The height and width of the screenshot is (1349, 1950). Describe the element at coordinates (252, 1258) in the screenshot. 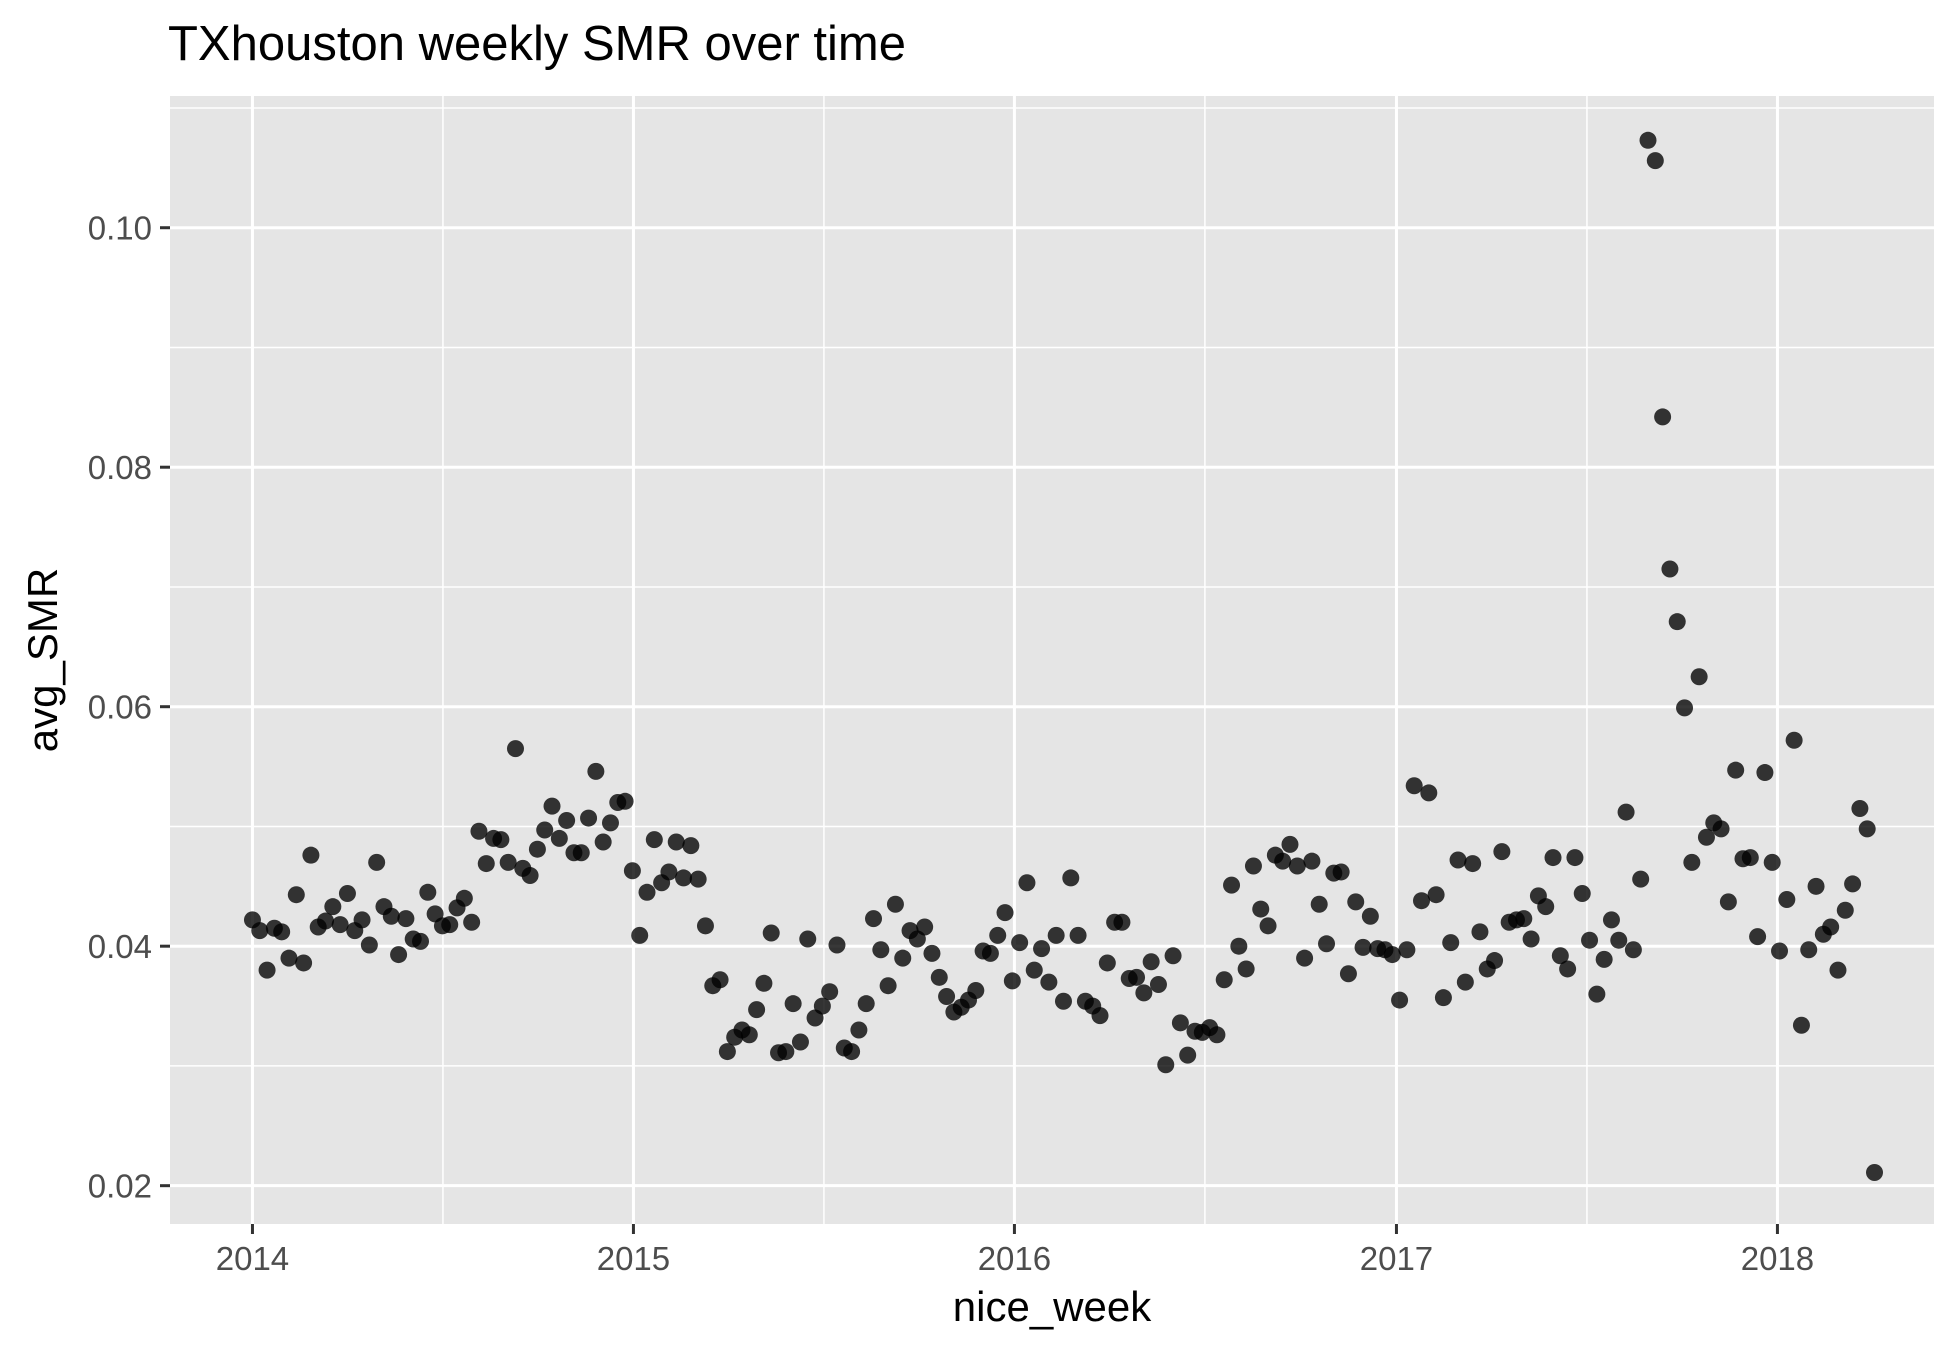

I see `x-tick-label: 2014` at that location.